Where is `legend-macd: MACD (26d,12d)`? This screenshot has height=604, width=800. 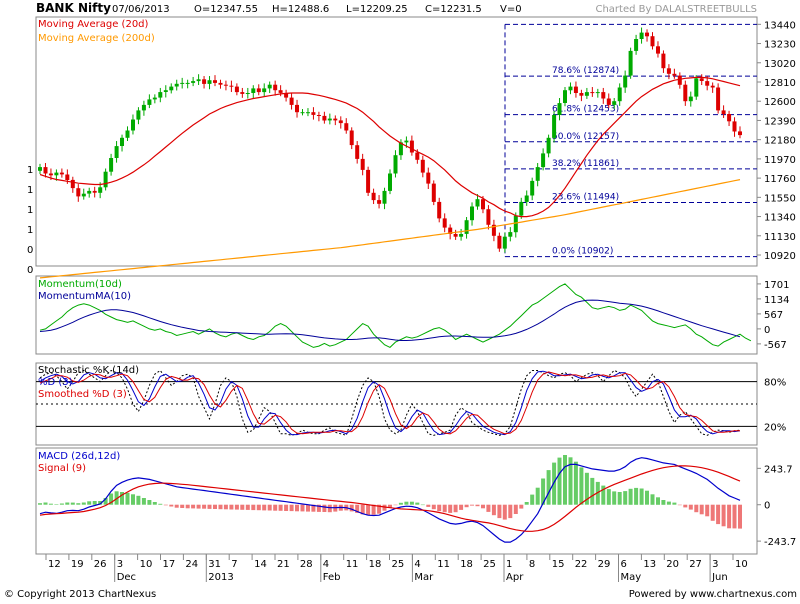 legend-macd: MACD (26d,12d) is located at coordinates (79, 456).